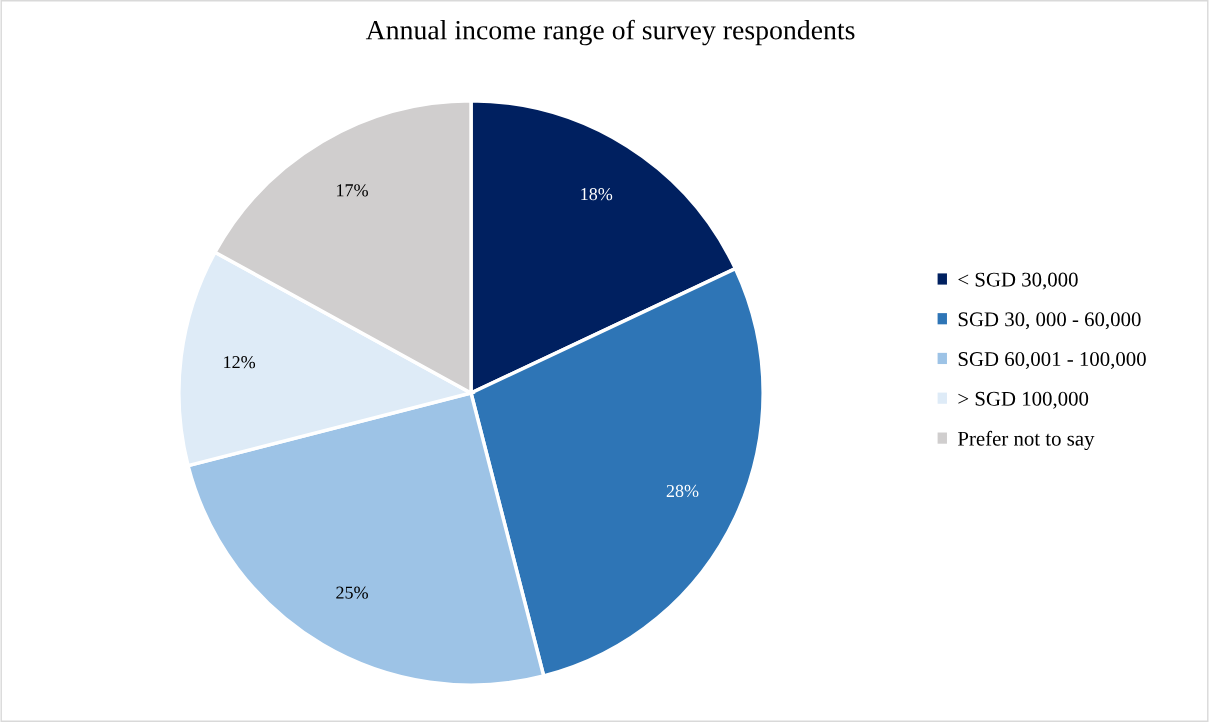 This screenshot has height=722, width=1209. Describe the element at coordinates (240, 362) in the screenshot. I see `data-label: 12%` at that location.